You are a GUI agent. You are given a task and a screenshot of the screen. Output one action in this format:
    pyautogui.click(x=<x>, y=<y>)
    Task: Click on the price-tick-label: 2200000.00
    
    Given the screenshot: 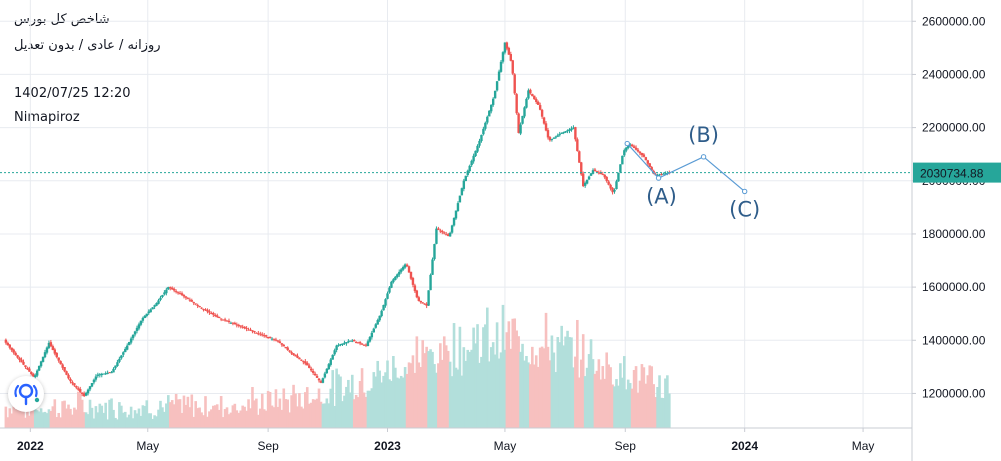 What is the action you would take?
    pyautogui.click(x=954, y=128)
    